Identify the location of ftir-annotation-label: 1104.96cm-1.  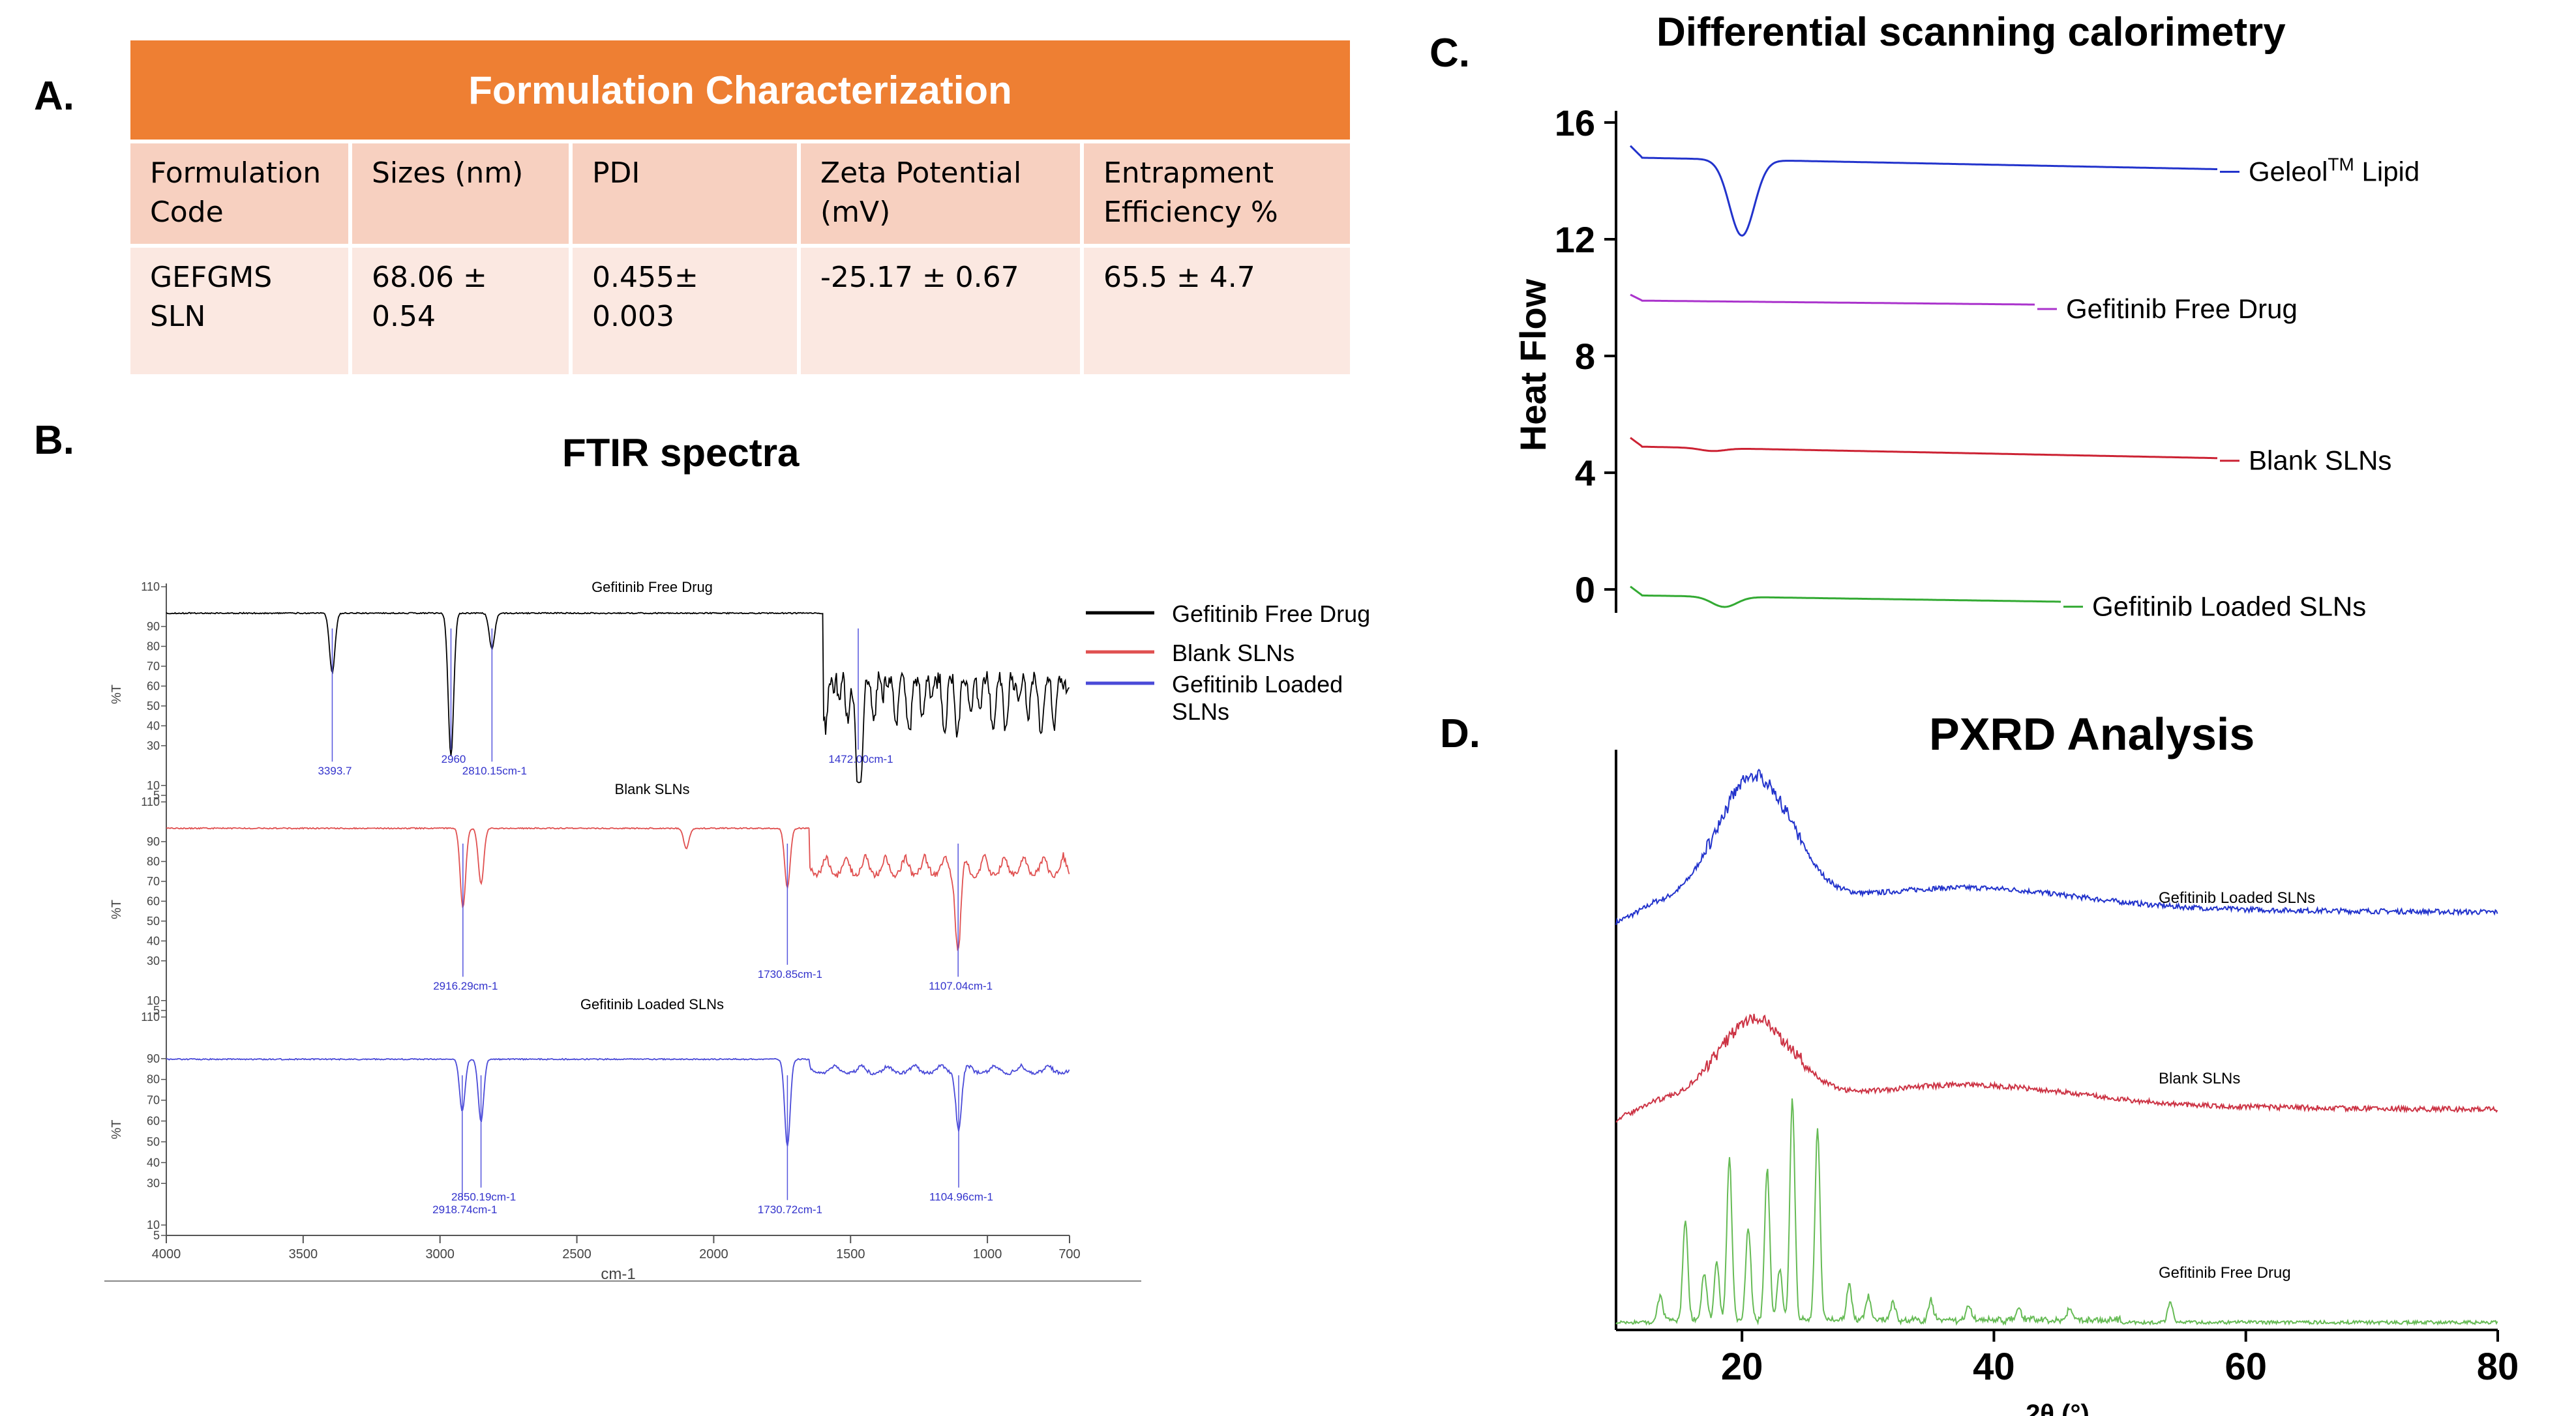
(961, 1197).